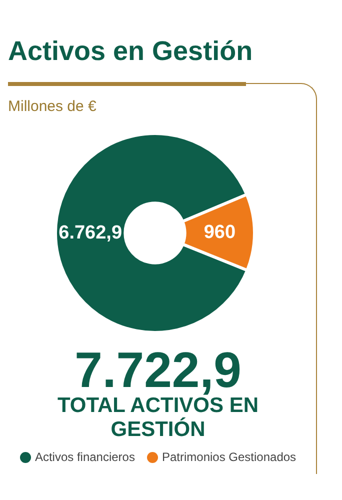 Image resolution: width=342 pixels, height=500 pixels. I want to click on data-label: 6.762,9, so click(90, 233).